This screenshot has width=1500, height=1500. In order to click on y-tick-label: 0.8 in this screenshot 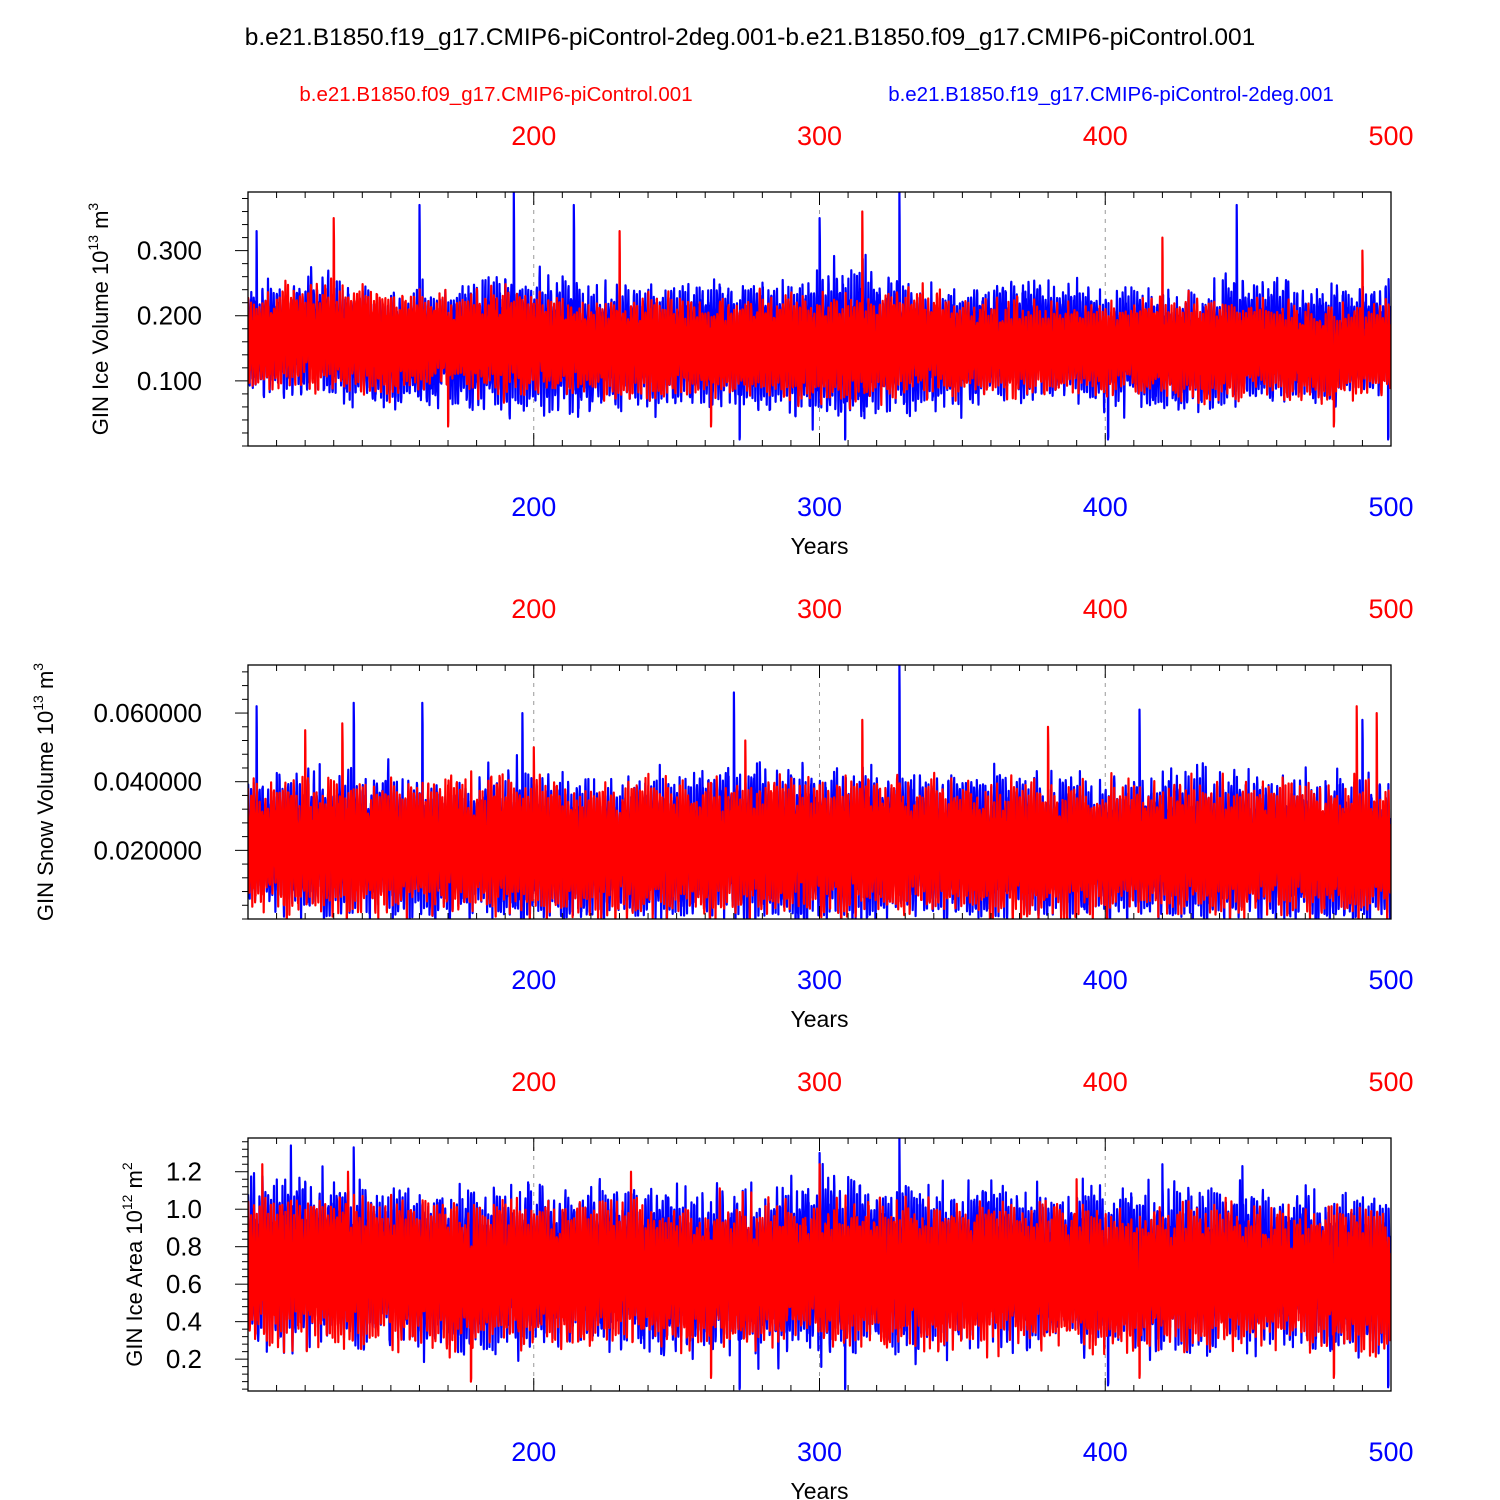, I will do `click(184, 1247)`.